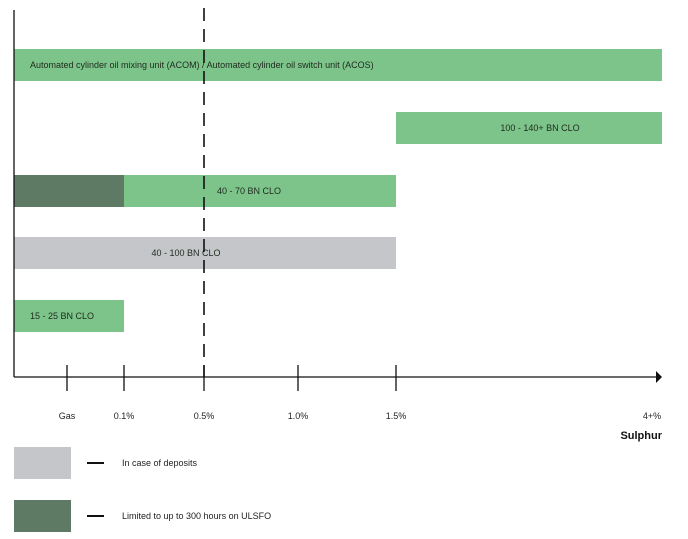  Describe the element at coordinates (249, 191) in the screenshot. I see `bar-label-2: 40 - 70 BN CLO` at that location.